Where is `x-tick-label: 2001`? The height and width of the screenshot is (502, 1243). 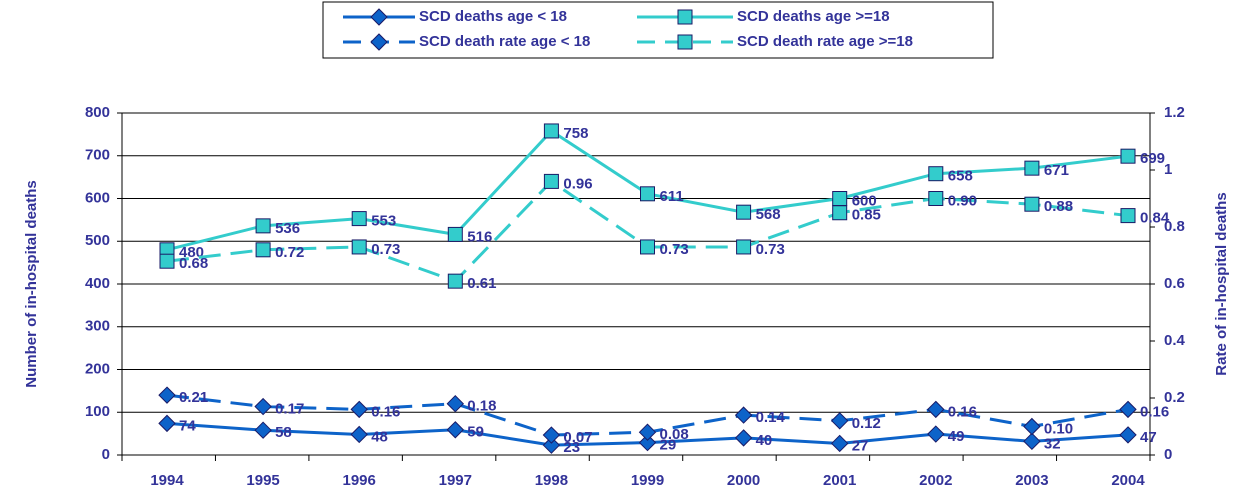 x-tick-label: 2001 is located at coordinates (839, 480).